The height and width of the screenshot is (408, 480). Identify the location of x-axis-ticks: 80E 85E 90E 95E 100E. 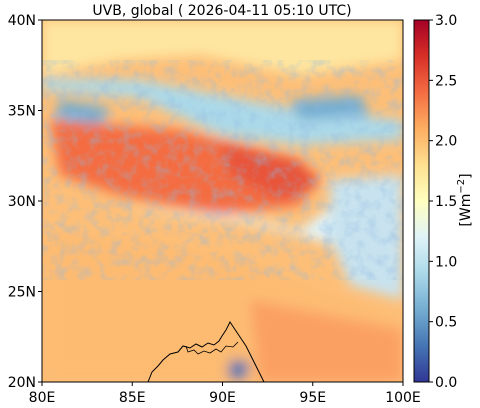
(225, 394).